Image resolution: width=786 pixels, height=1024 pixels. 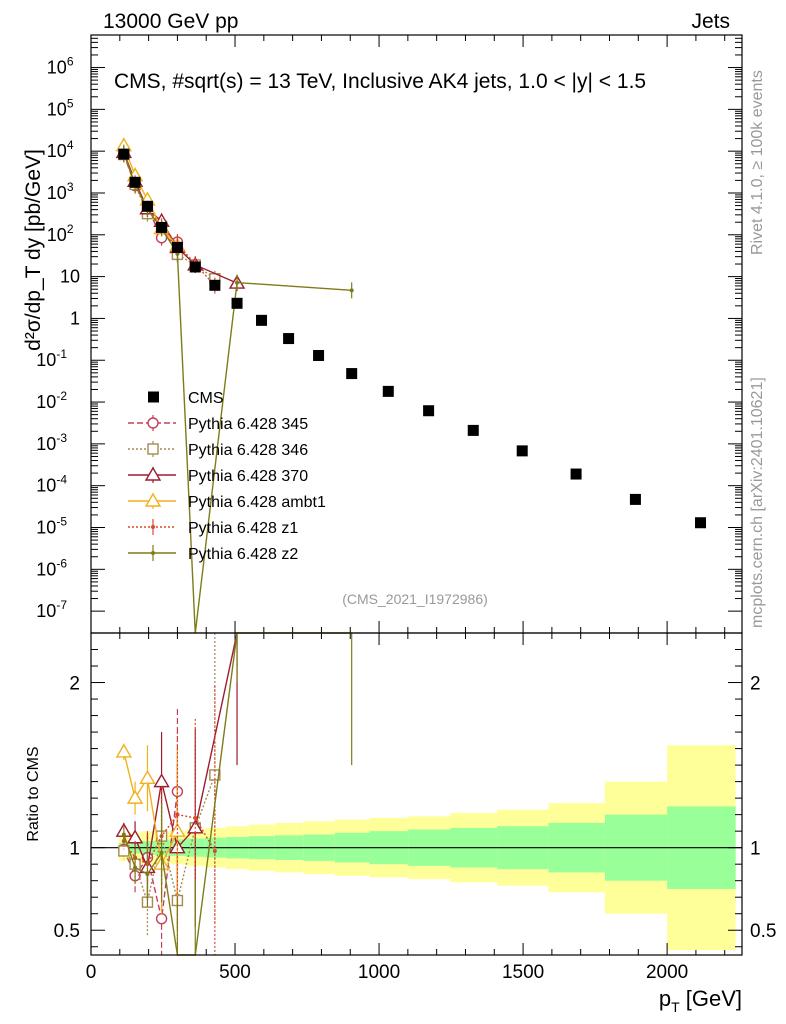 I want to click on x-tick-label: 0, so click(x=91, y=972).